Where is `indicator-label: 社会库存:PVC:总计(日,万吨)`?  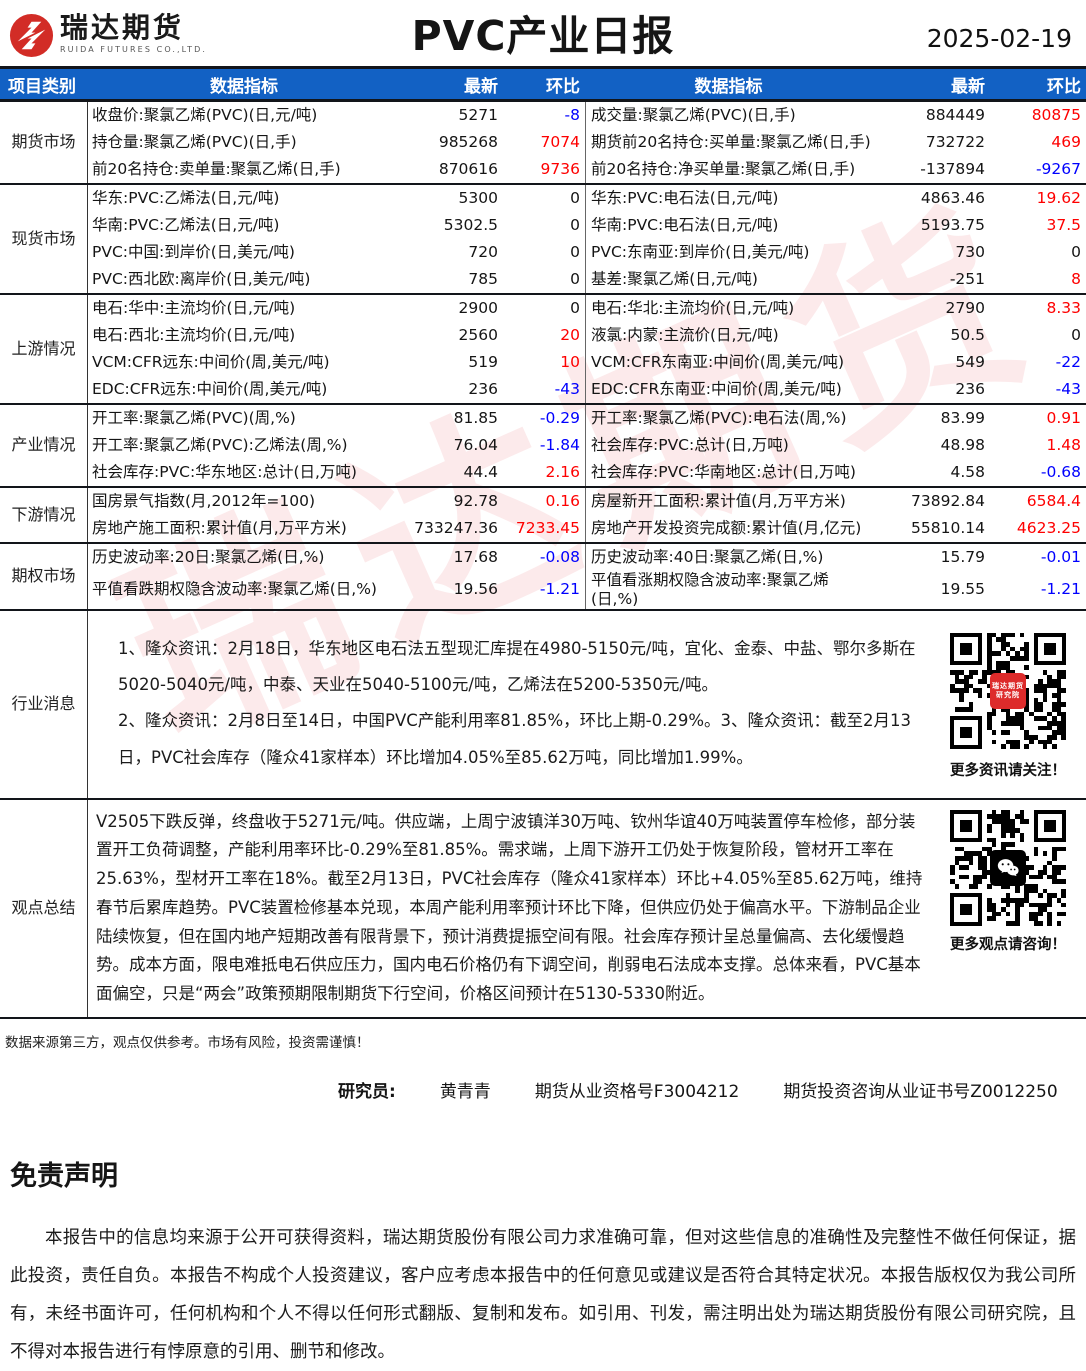
indicator-label: 社会库存:PVC:总计(日,万吨) is located at coordinates (728, 445).